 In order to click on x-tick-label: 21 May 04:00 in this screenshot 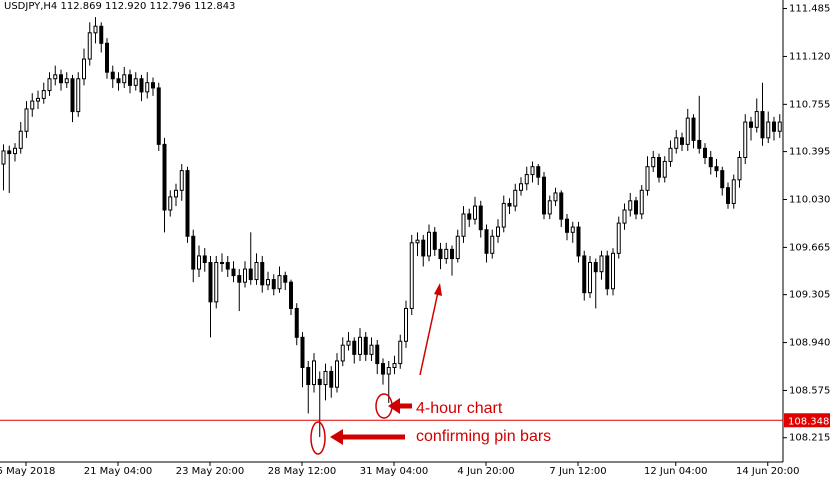, I will do `click(118, 471)`.